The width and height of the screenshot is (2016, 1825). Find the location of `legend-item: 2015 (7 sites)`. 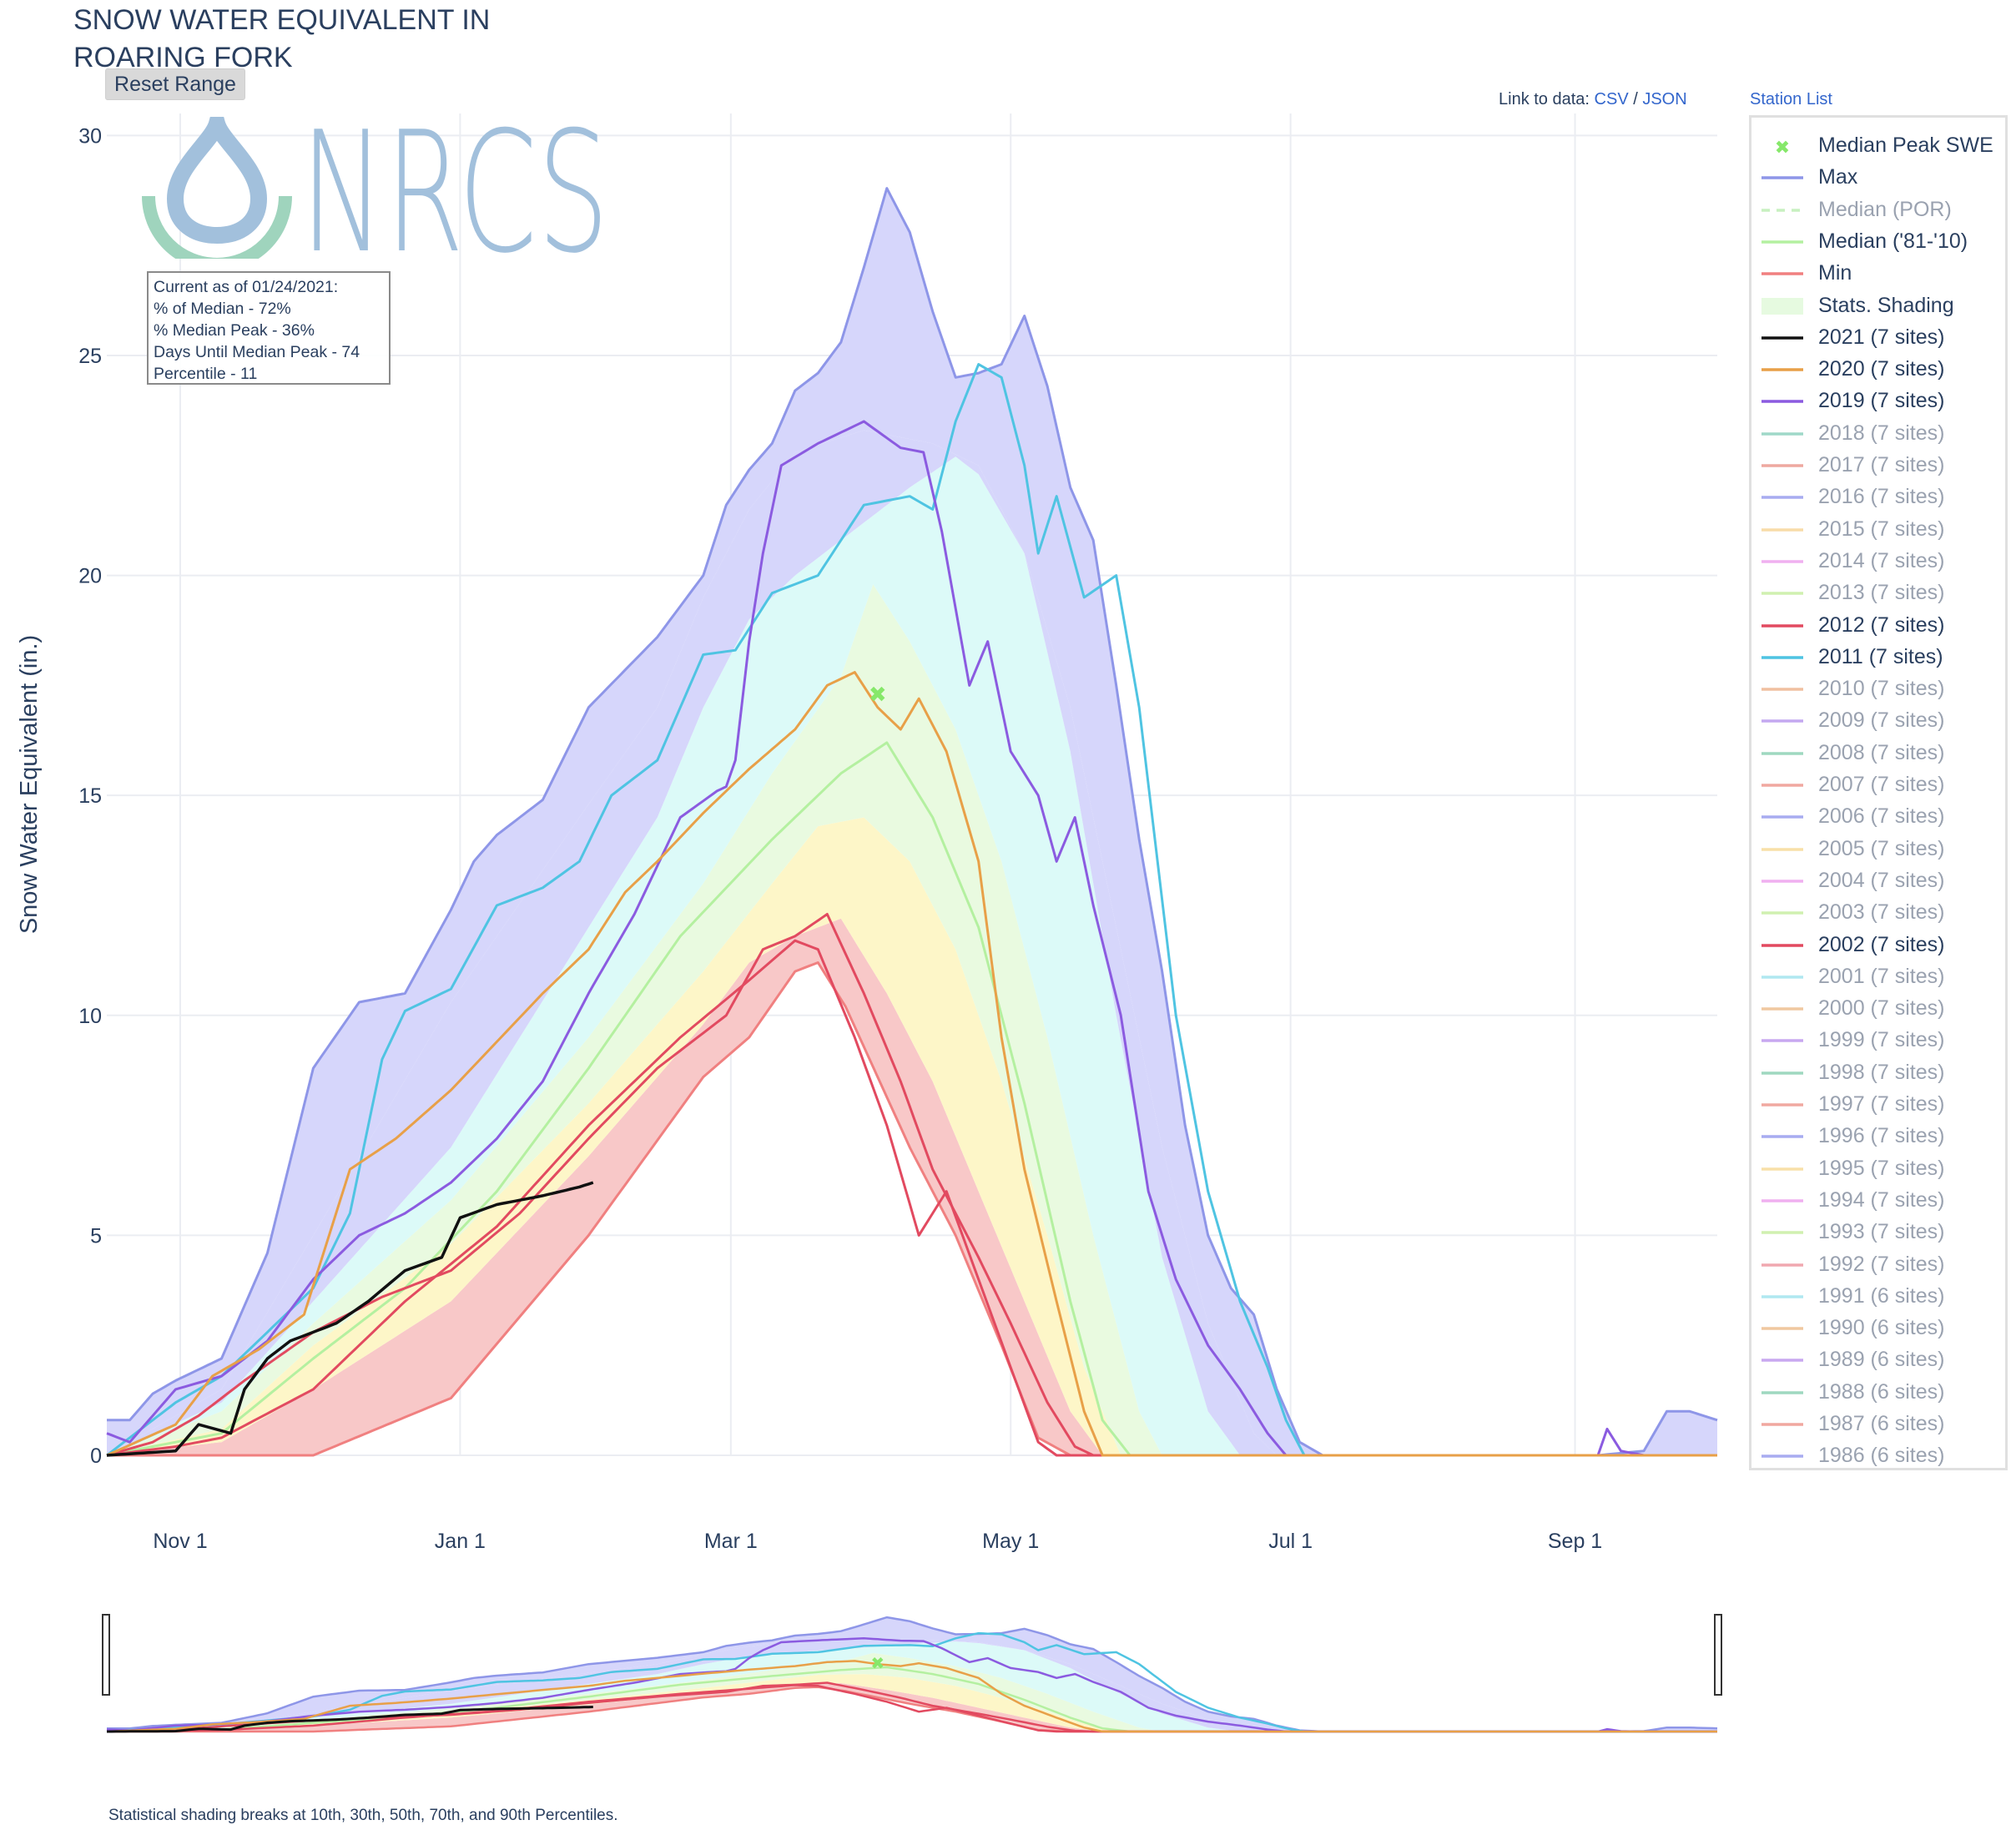

legend-item: 2015 (7 sites) is located at coordinates (1876, 530).